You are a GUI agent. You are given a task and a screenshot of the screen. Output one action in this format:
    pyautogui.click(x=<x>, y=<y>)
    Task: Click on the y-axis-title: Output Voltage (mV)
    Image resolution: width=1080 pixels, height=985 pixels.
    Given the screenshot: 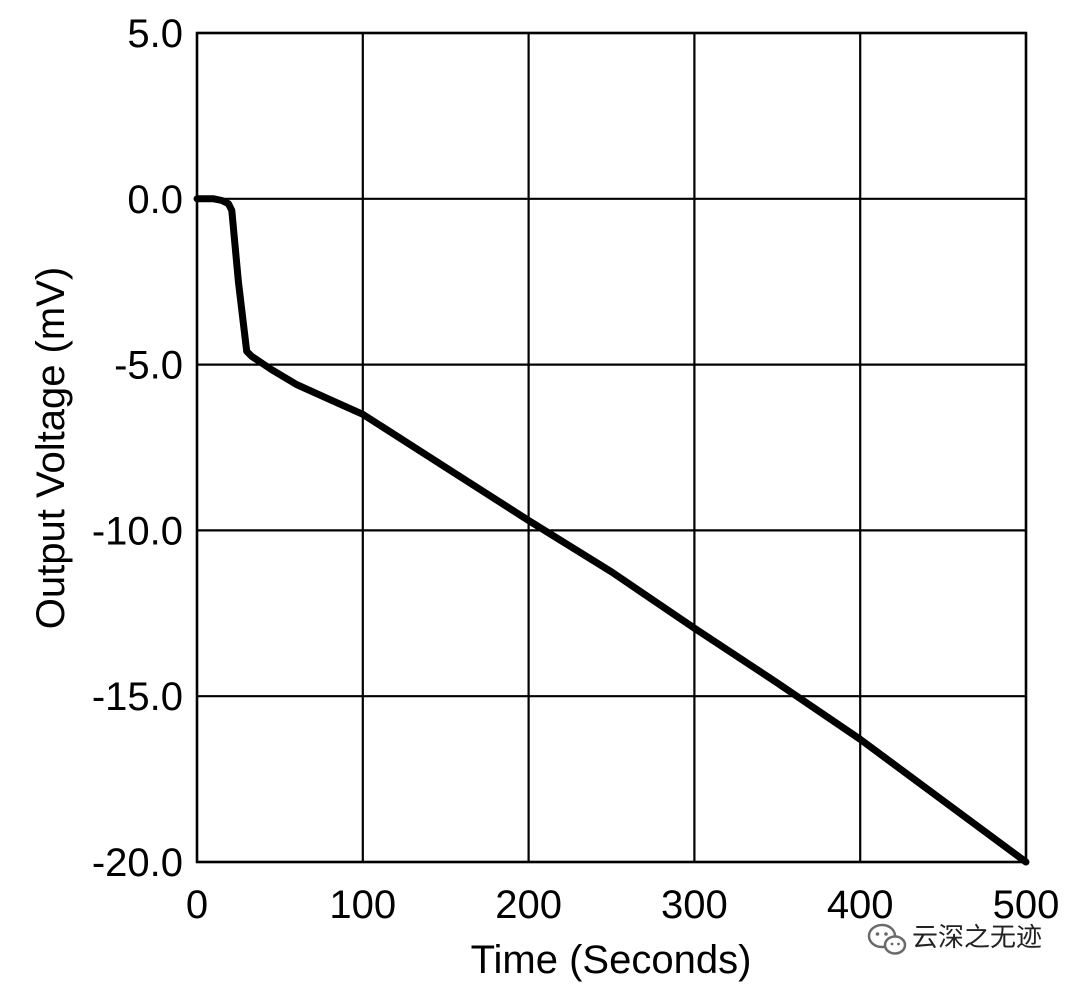 What is the action you would take?
    pyautogui.click(x=51, y=448)
    